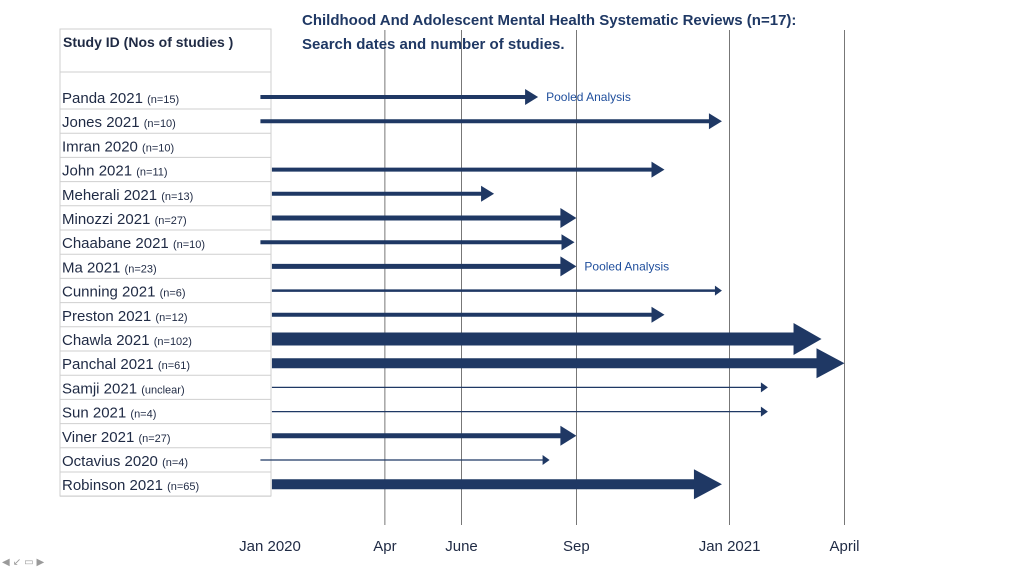 This screenshot has width=1024, height=568. I want to click on slides-icon: ▭, so click(29, 562).